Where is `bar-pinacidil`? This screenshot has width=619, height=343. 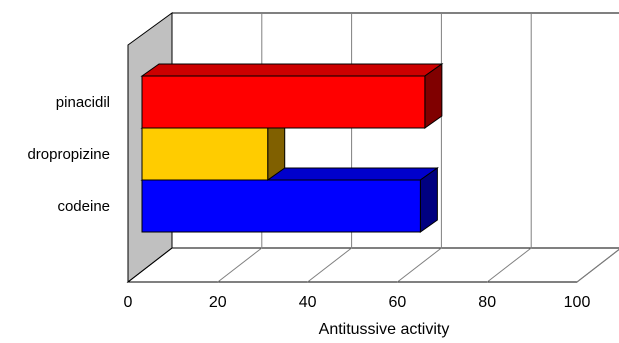
bar-pinacidil is located at coordinates (292, 96).